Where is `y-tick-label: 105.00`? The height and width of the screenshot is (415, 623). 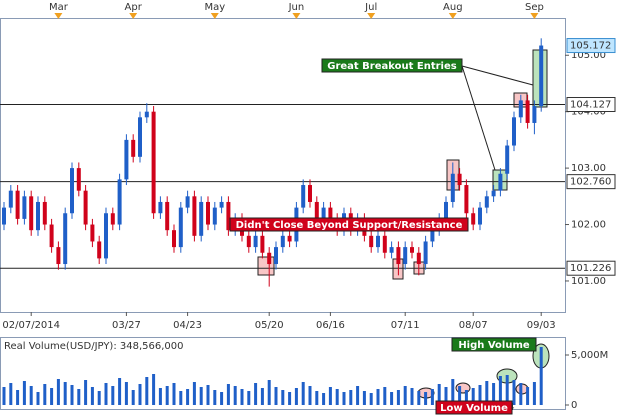 y-tick-label: 105.00 is located at coordinates (588, 55).